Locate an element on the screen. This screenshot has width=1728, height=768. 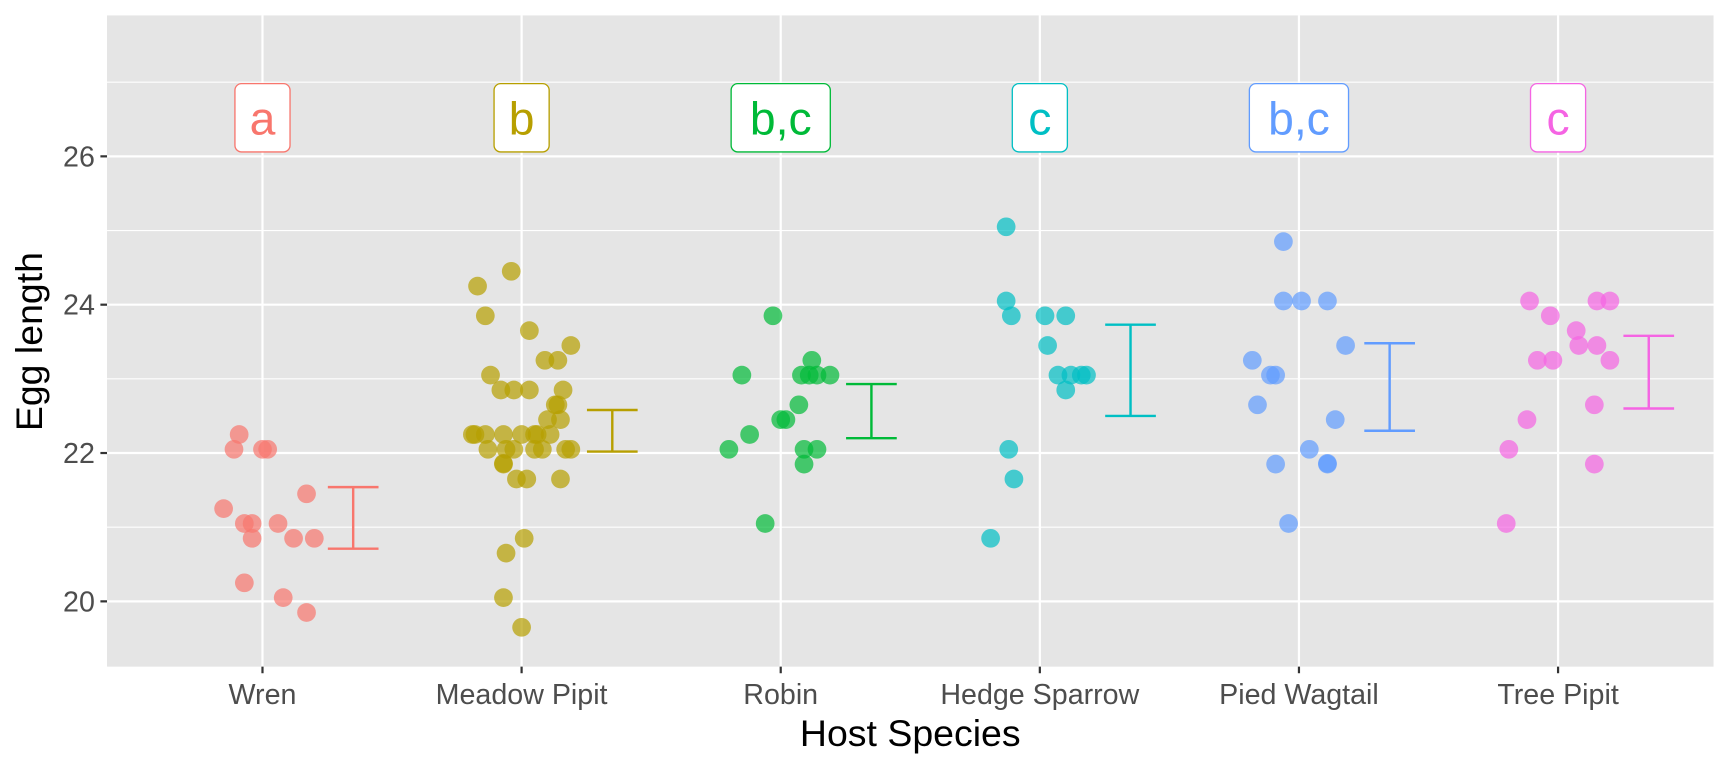
y-tick-label: 20 is located at coordinates (79, 602).